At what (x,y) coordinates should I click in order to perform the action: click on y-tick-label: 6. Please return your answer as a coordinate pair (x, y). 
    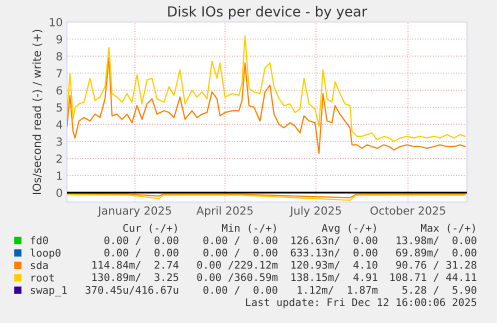
    Looking at the image, I should click on (59, 90).